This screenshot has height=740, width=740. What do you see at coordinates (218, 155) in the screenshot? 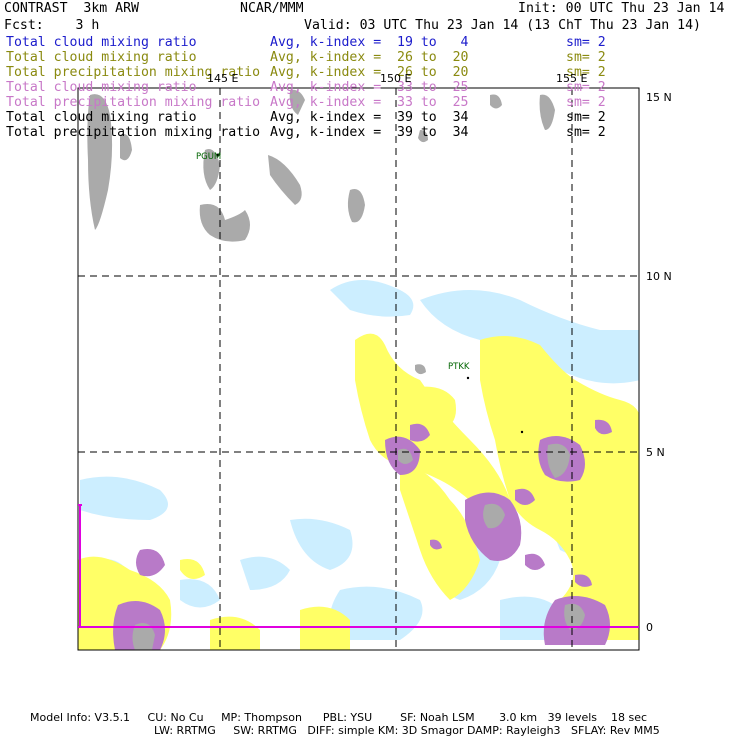
I see `station-marker-pgum` at bounding box center [218, 155].